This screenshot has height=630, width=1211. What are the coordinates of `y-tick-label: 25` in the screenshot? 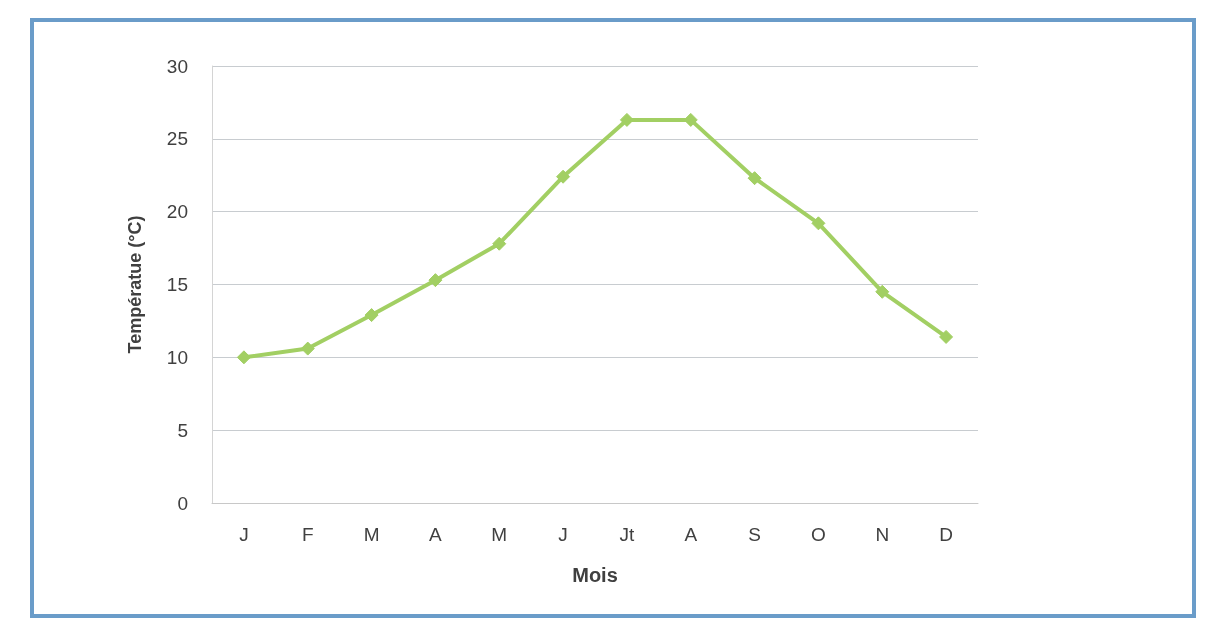 It's located at (177, 139).